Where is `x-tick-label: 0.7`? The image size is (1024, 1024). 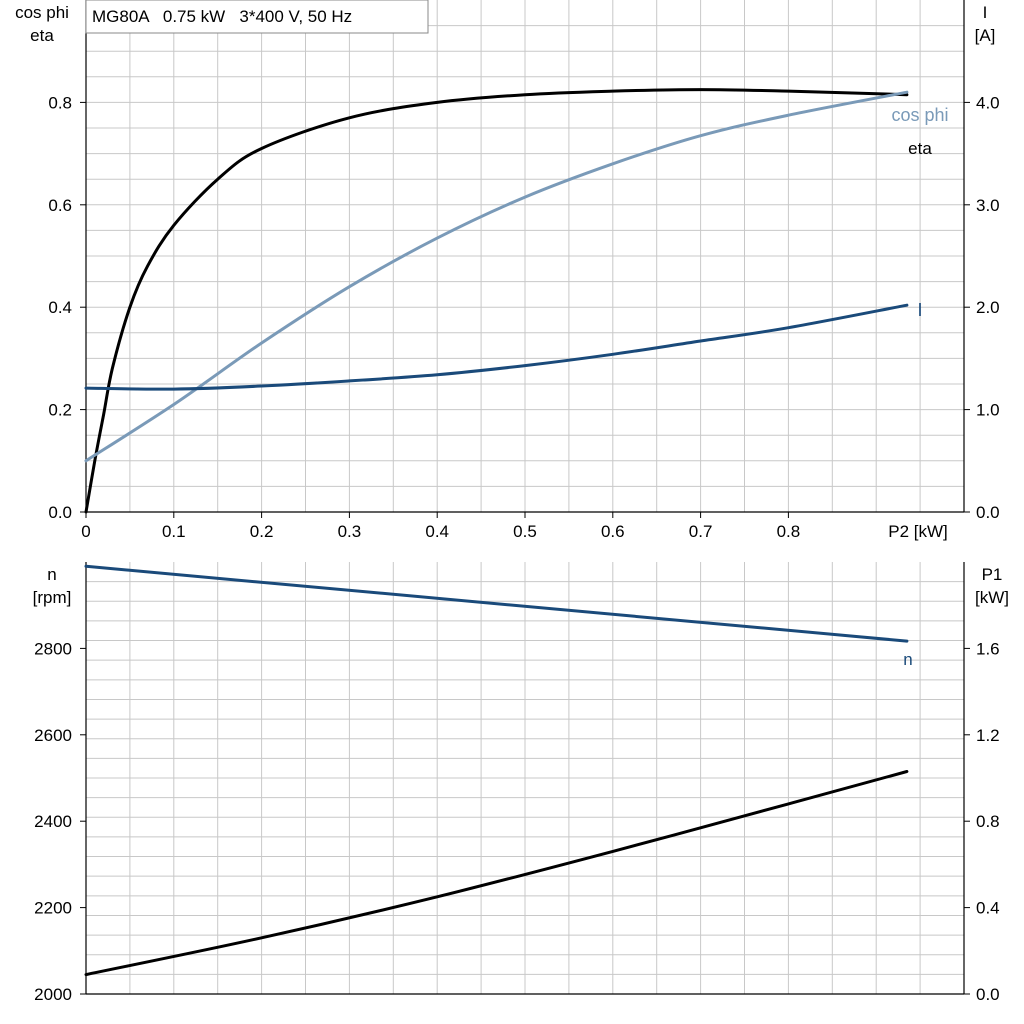
x-tick-label: 0.7 is located at coordinates (701, 531).